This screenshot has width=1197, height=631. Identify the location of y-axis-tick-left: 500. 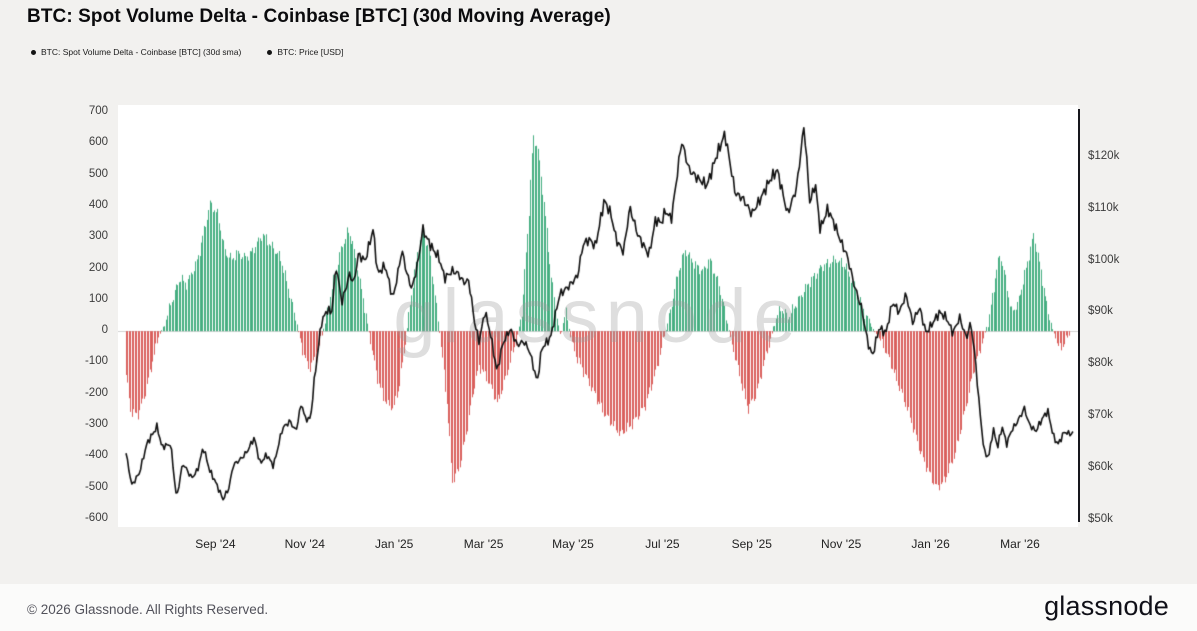
(98, 173).